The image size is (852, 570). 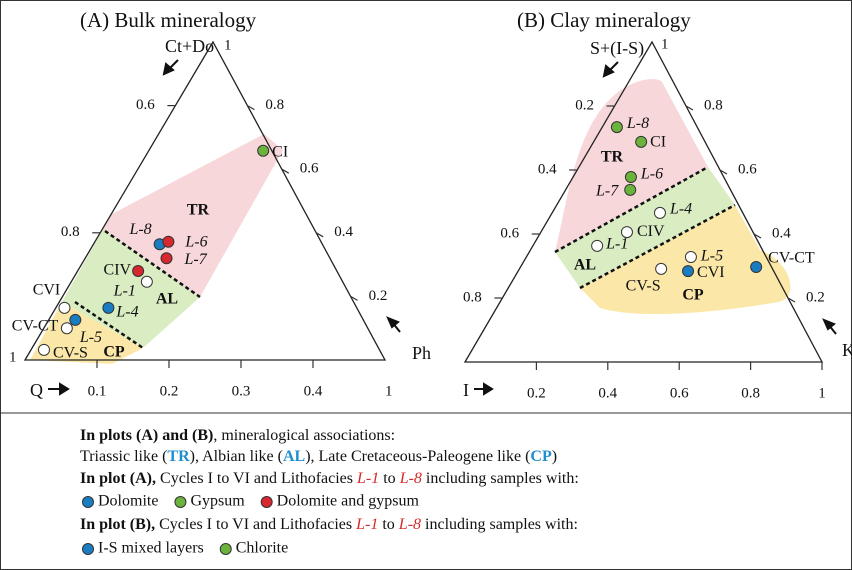 I want to click on association-label: CP, so click(x=693, y=295).